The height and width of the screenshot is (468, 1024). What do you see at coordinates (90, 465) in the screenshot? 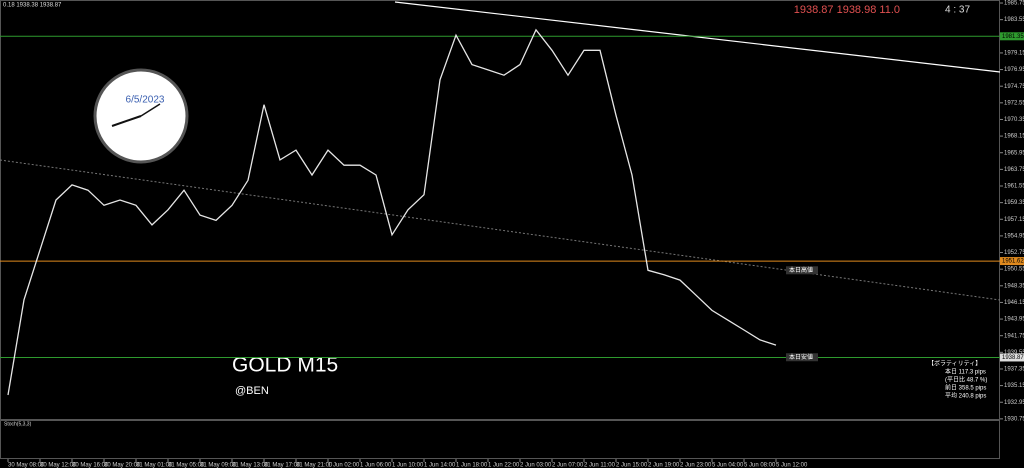
I see `x-tick-label: 30 May 16:00` at bounding box center [90, 465].